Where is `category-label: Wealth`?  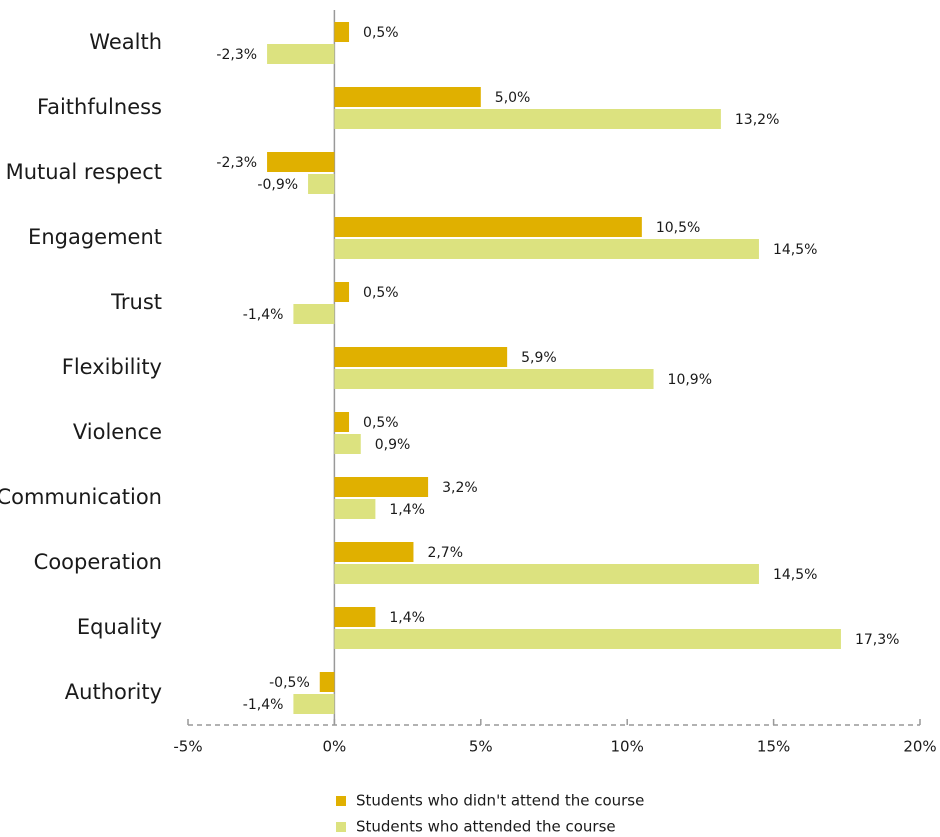
category-label: Wealth is located at coordinates (125, 42).